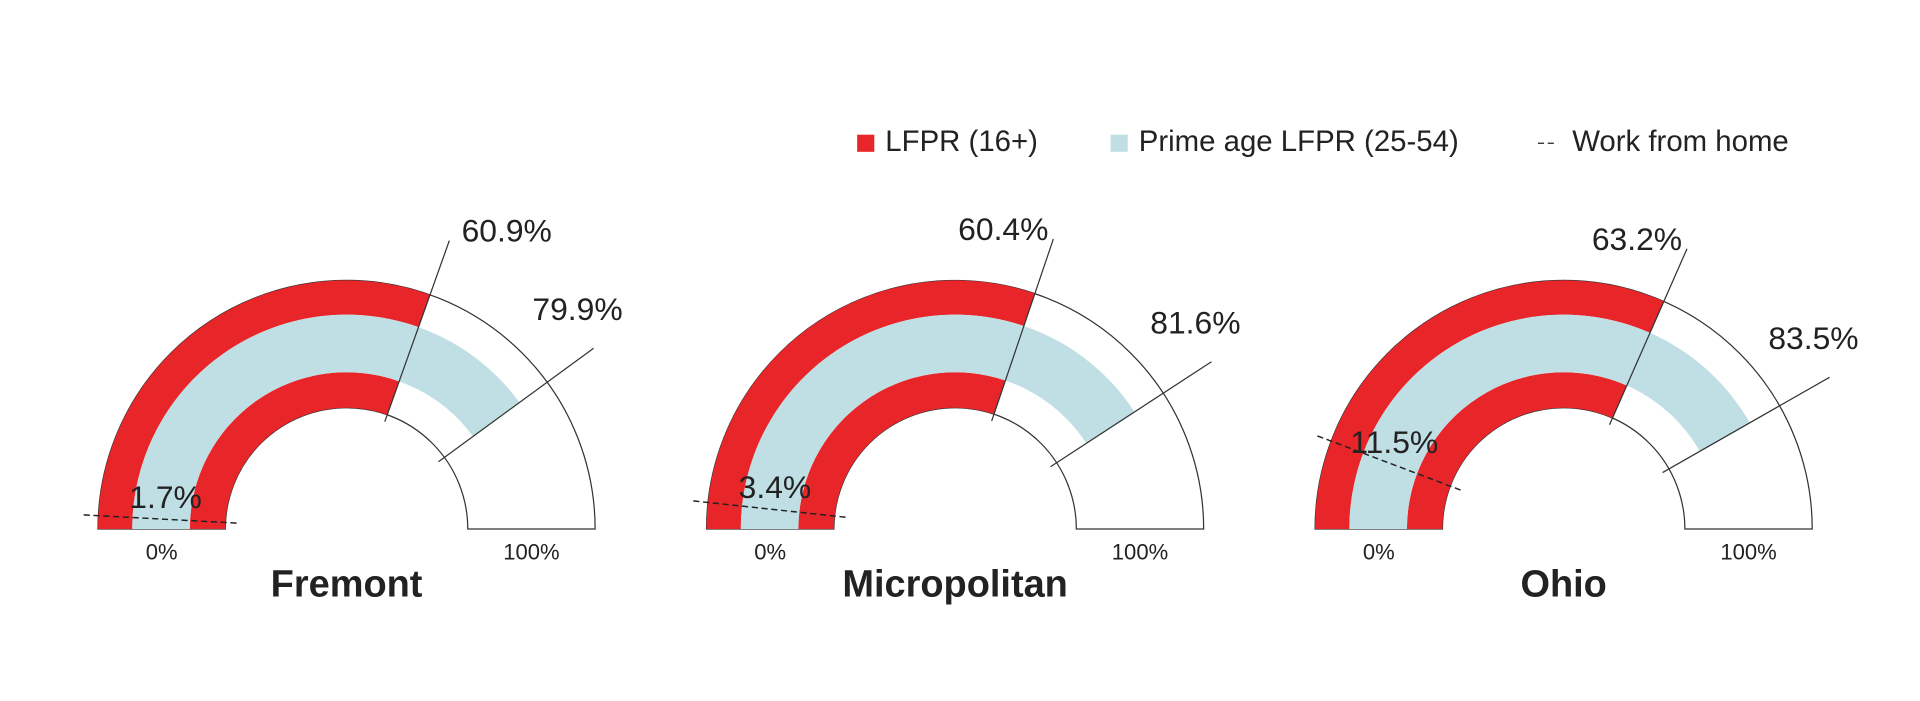  I want to click on legend-label: Work from home, so click(1680, 141).